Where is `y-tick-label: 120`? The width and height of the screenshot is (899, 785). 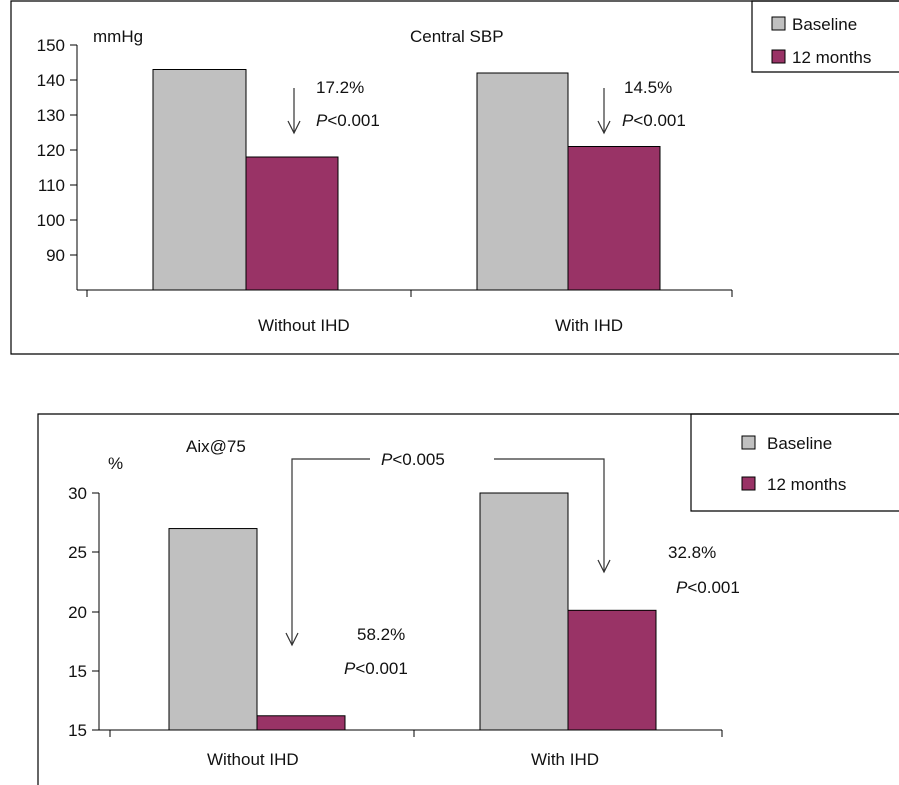
y-tick-label: 120 is located at coordinates (51, 150).